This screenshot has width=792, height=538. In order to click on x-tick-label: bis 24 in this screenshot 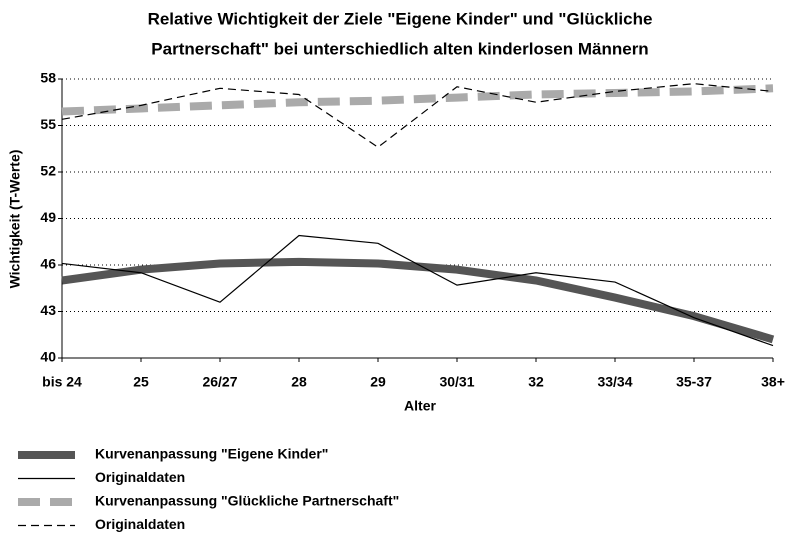, I will do `click(62, 382)`.